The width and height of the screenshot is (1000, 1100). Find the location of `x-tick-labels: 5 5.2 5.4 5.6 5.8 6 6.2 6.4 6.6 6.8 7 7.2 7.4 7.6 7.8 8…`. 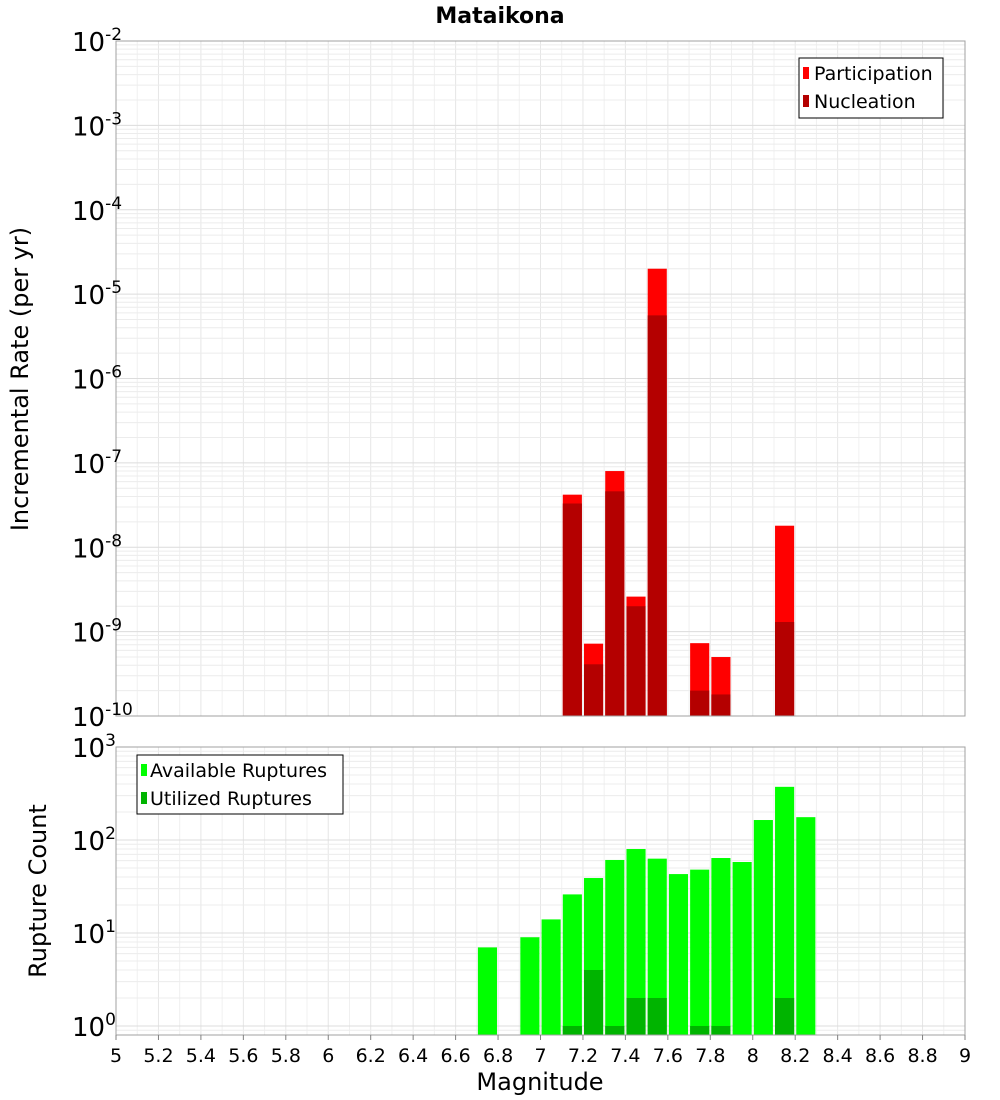

x-tick-labels: 5 5.2 5.4 5.6 5.8 6 6.2 6.4 6.6 6.8 7 7.2 7.4 7.6 7.8 8… is located at coordinates (540, 1051).